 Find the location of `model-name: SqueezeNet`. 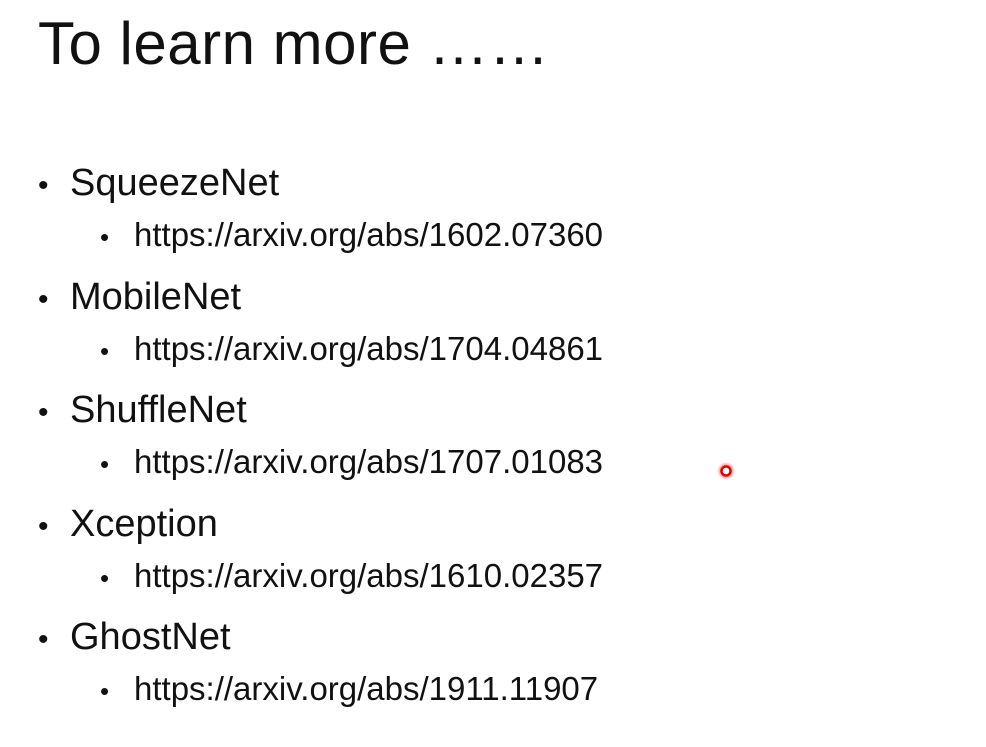

model-name: SqueezeNet is located at coordinates (175, 183).